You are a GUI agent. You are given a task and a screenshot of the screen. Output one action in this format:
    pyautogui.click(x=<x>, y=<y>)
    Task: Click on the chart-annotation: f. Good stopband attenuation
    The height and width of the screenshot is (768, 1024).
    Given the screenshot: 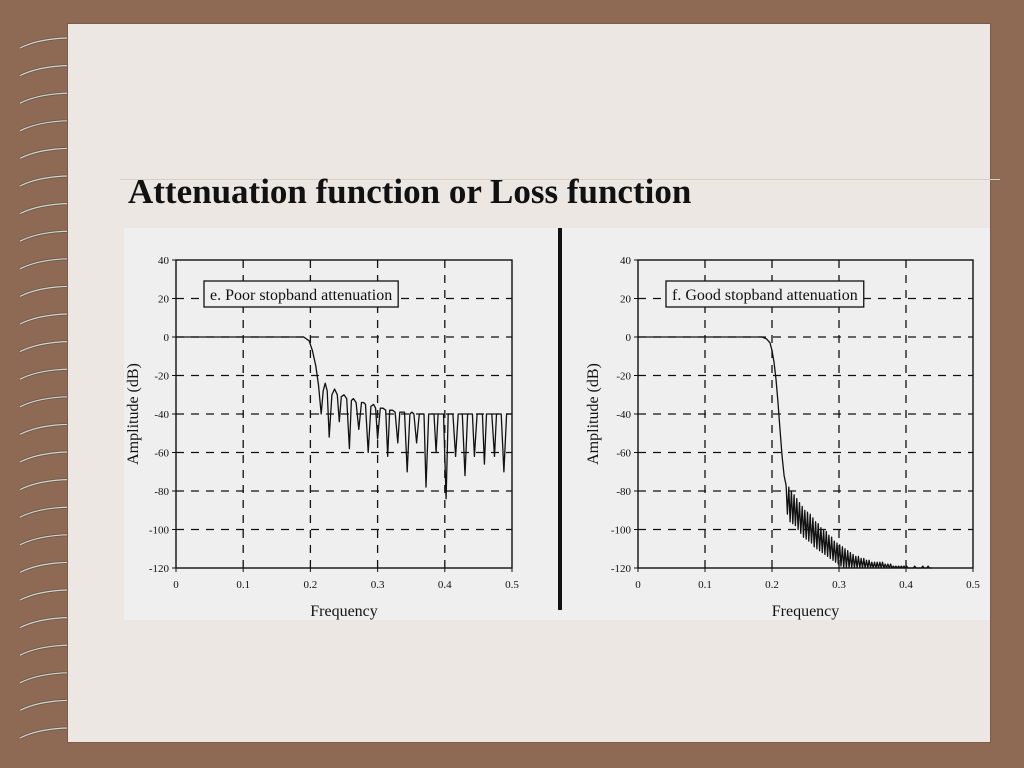 What is the action you would take?
    pyautogui.click(x=765, y=294)
    